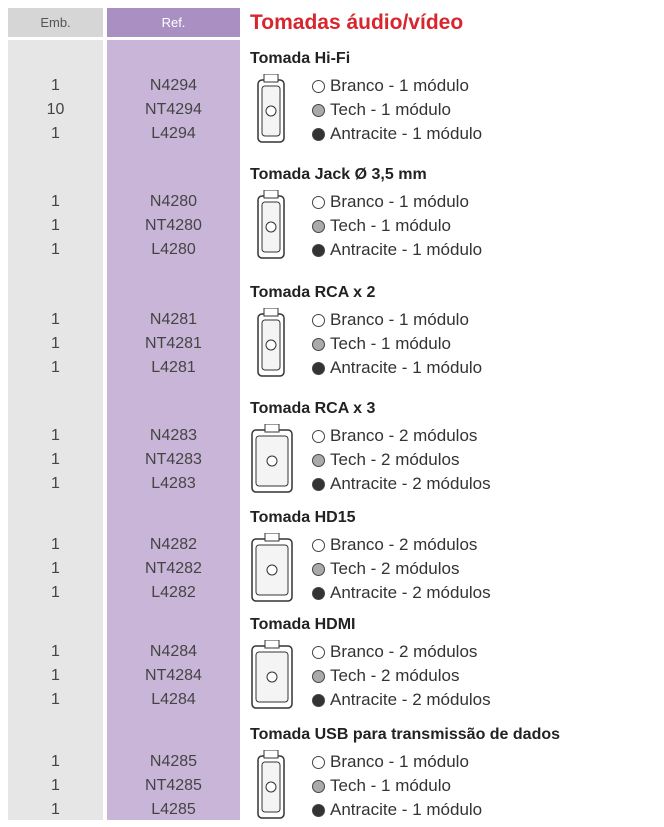  I want to click on section-title: Tomada HD15, so click(303, 517).